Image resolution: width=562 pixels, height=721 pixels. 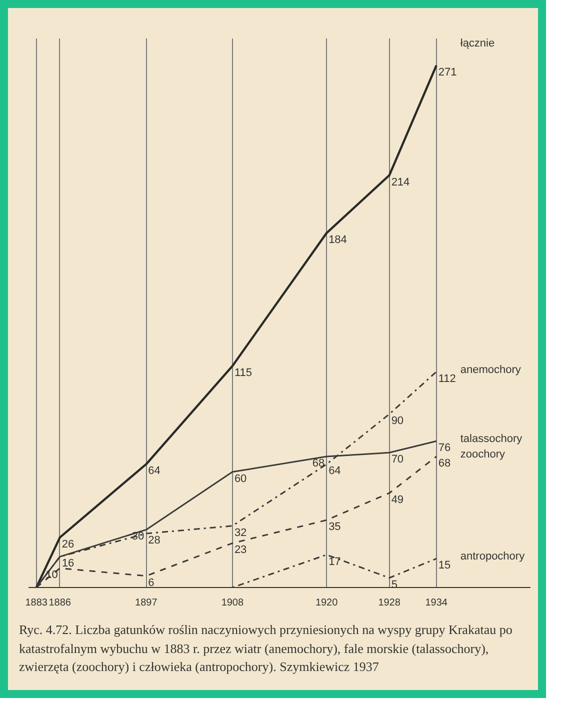 I want to click on x-tick-label: 1928, so click(x=389, y=603).